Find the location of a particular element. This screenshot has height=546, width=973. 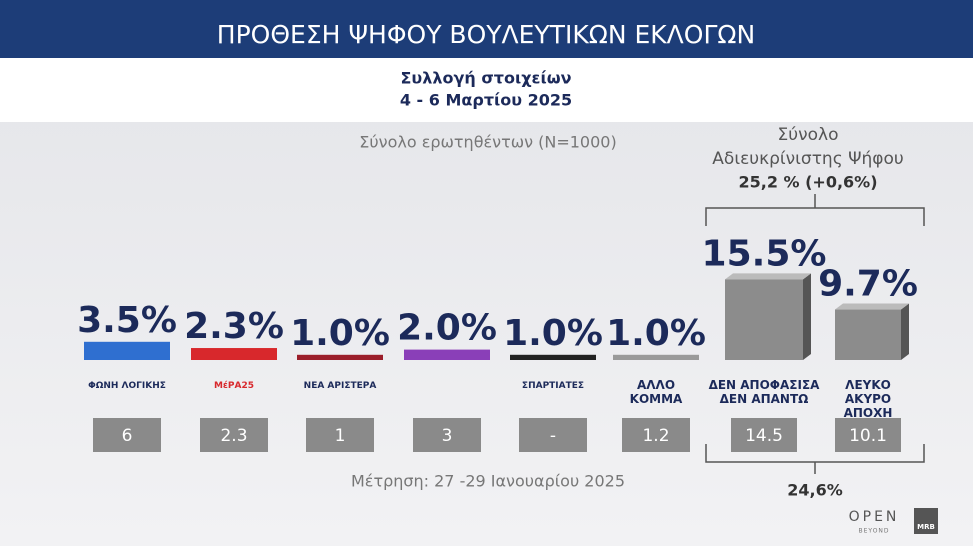

group-total: 25,2 % (+0,6%) is located at coordinates (807, 182).